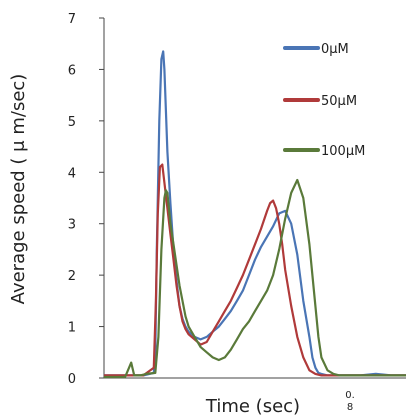 The height and width of the screenshot is (417, 407). What do you see at coordinates (339, 101) in the screenshot?
I see `legend-label-2: 50μM` at bounding box center [339, 101].